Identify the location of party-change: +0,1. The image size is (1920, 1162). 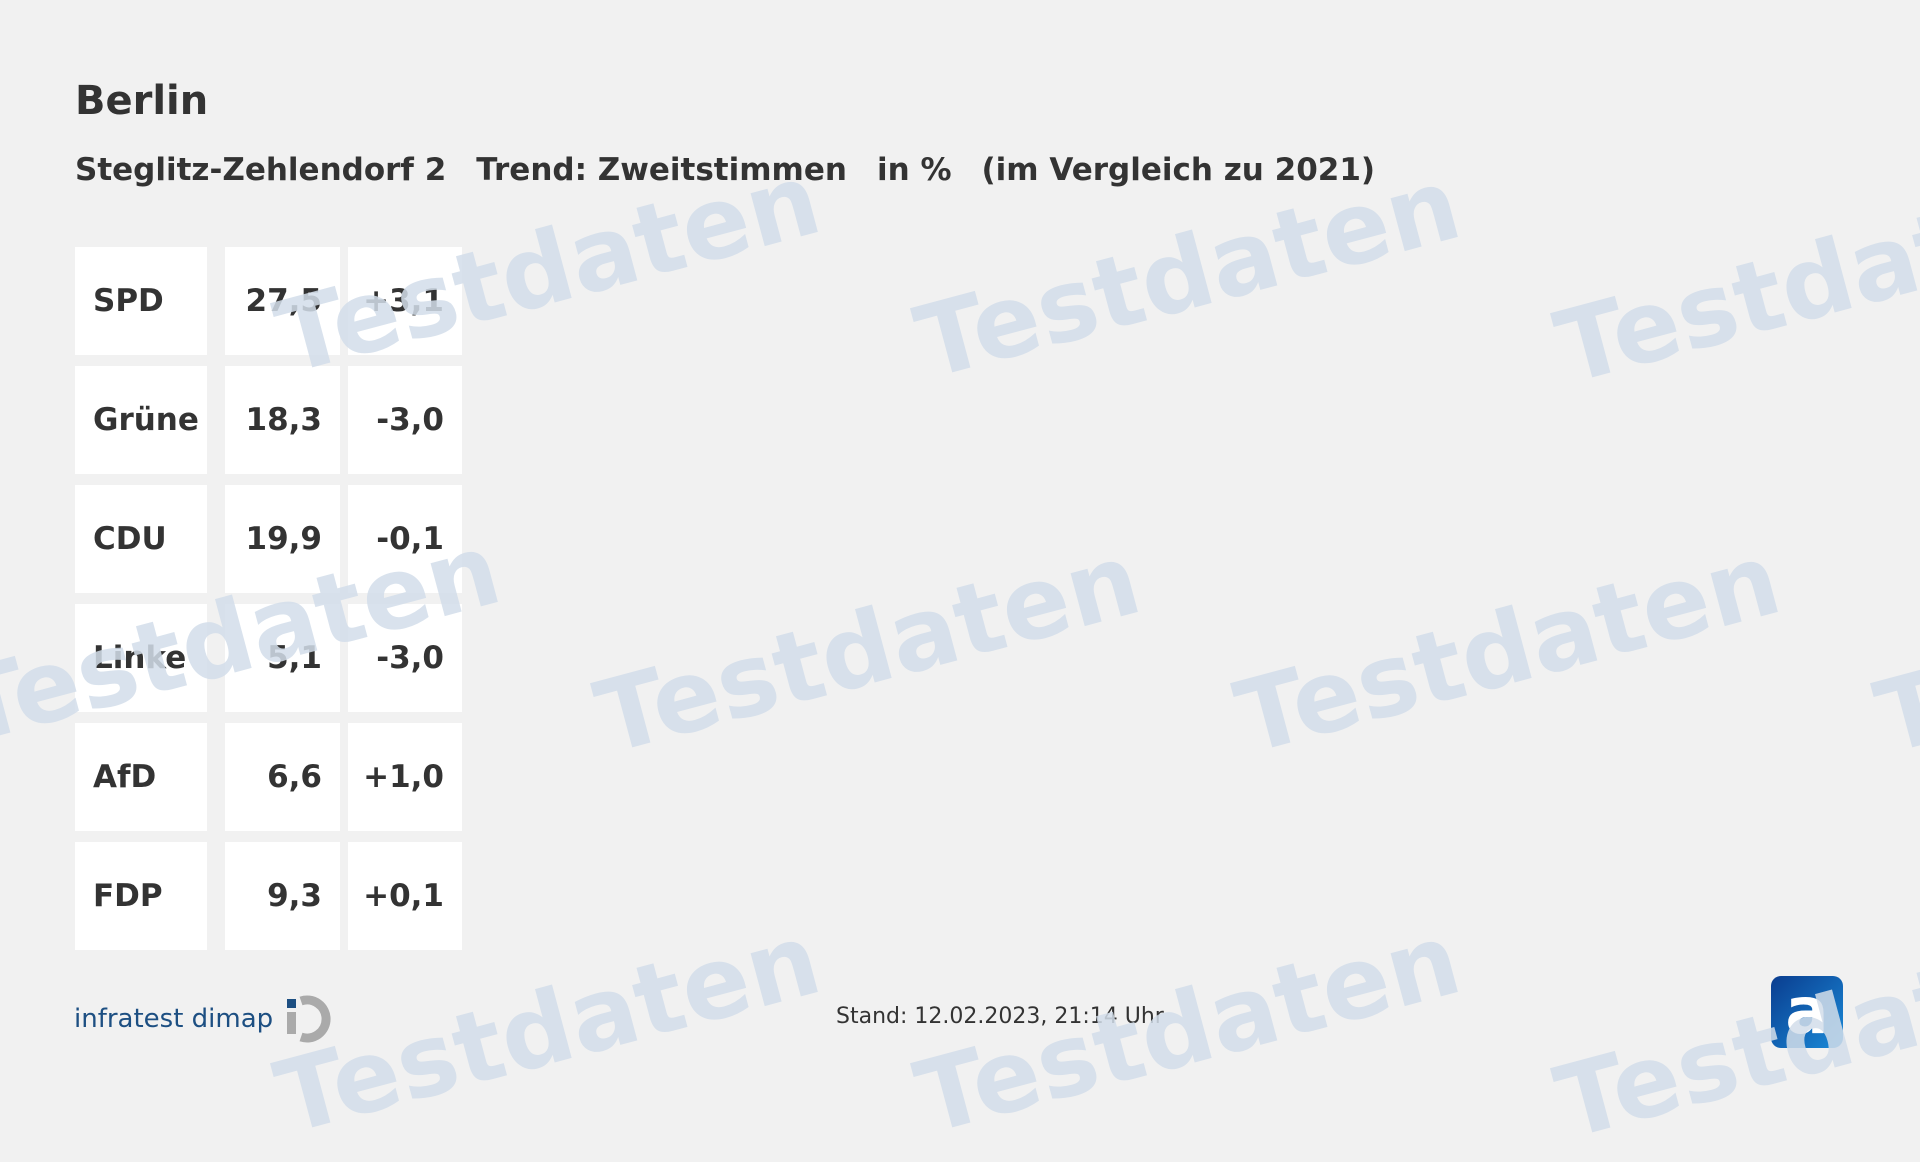
(405, 896).